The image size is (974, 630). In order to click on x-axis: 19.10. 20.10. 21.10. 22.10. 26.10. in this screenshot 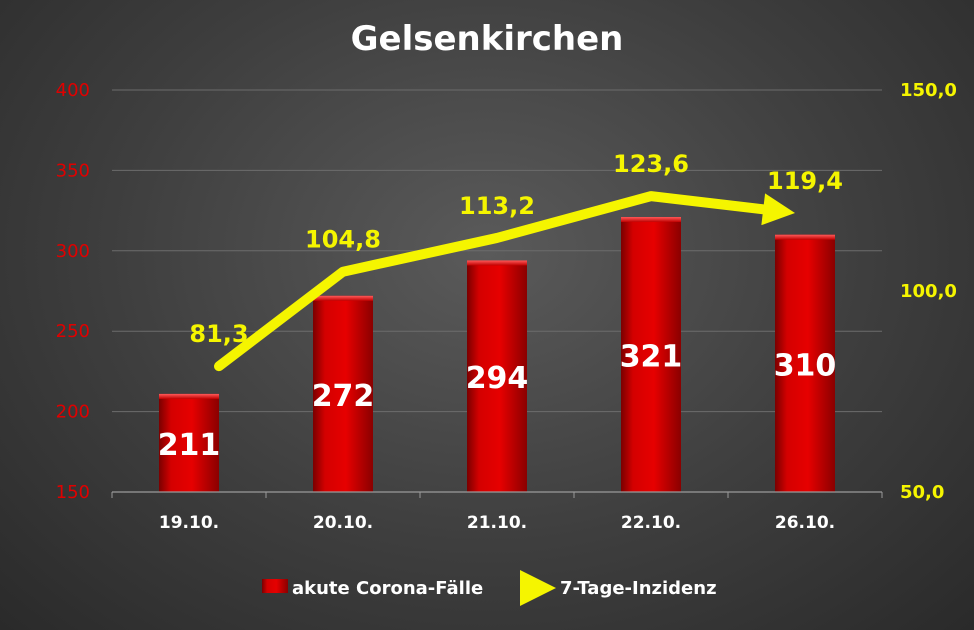, I will do `click(497, 512)`.